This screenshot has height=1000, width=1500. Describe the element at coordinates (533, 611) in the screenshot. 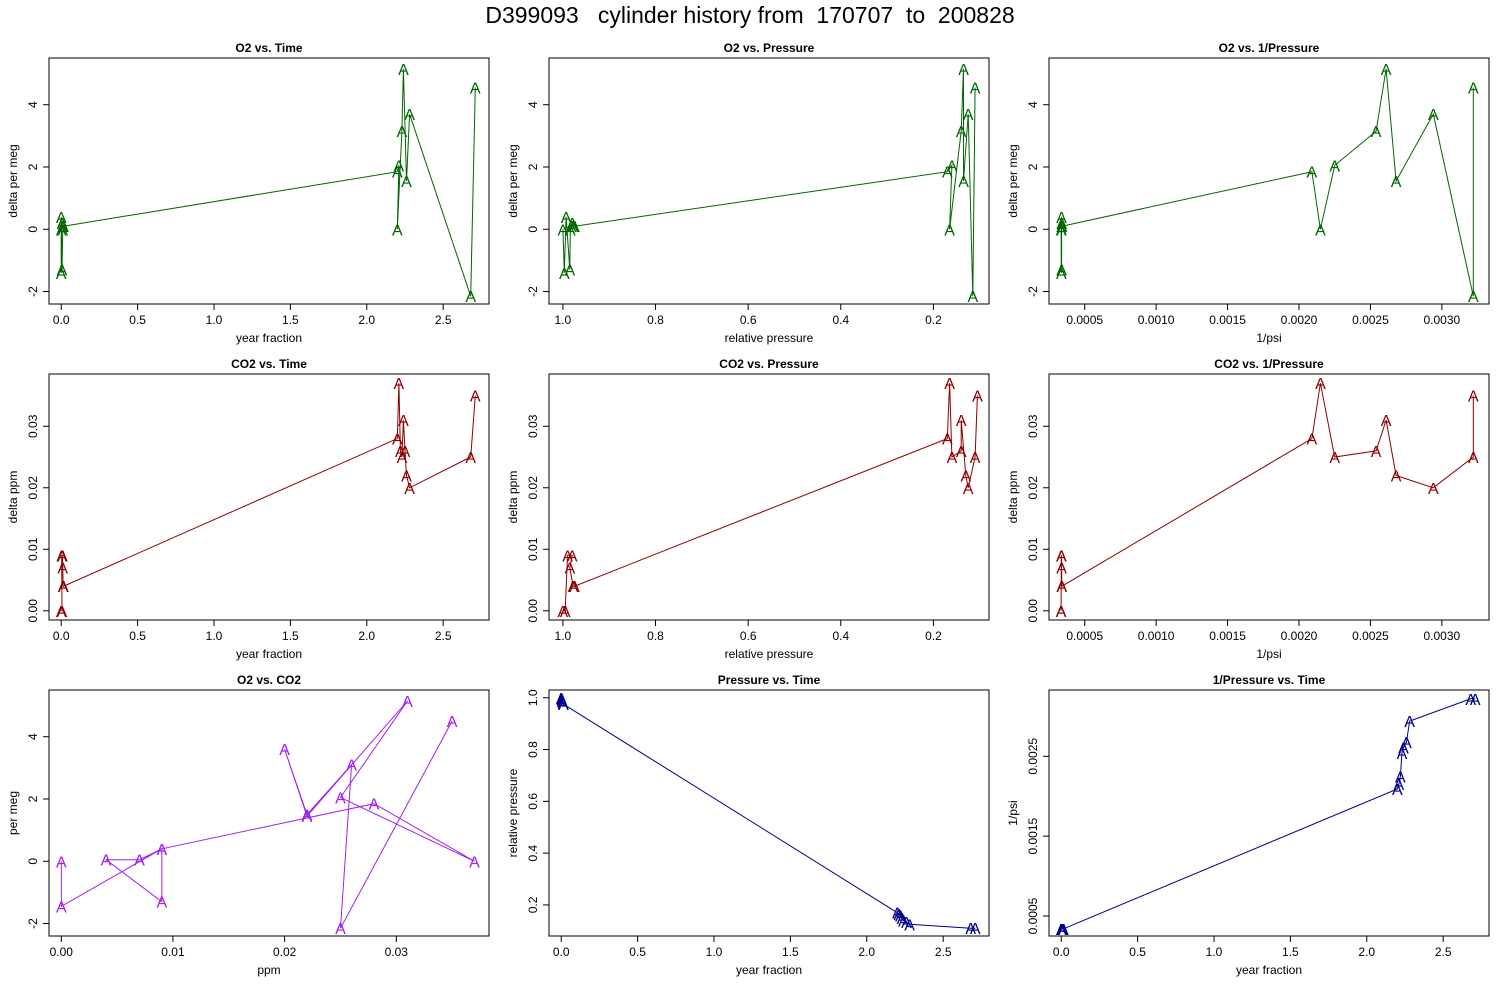

I see `y-tick-label: 0.00` at that location.